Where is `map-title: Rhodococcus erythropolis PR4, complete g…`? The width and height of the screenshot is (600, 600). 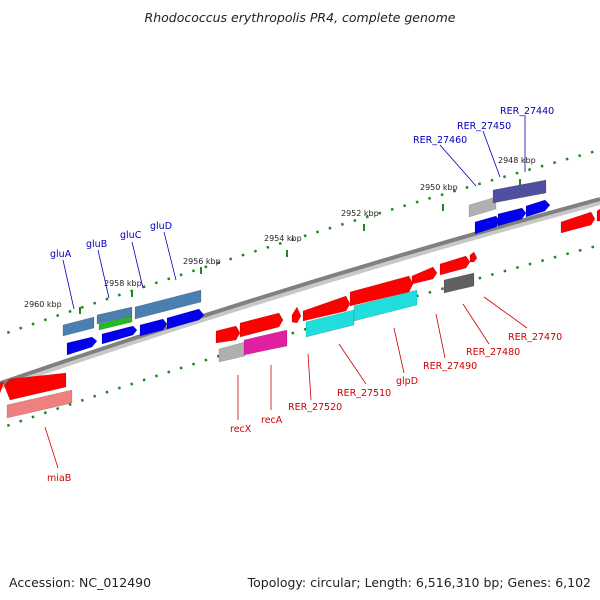
map-title: Rhodococcus erythropolis PR4, complete g… is located at coordinates (300, 17).